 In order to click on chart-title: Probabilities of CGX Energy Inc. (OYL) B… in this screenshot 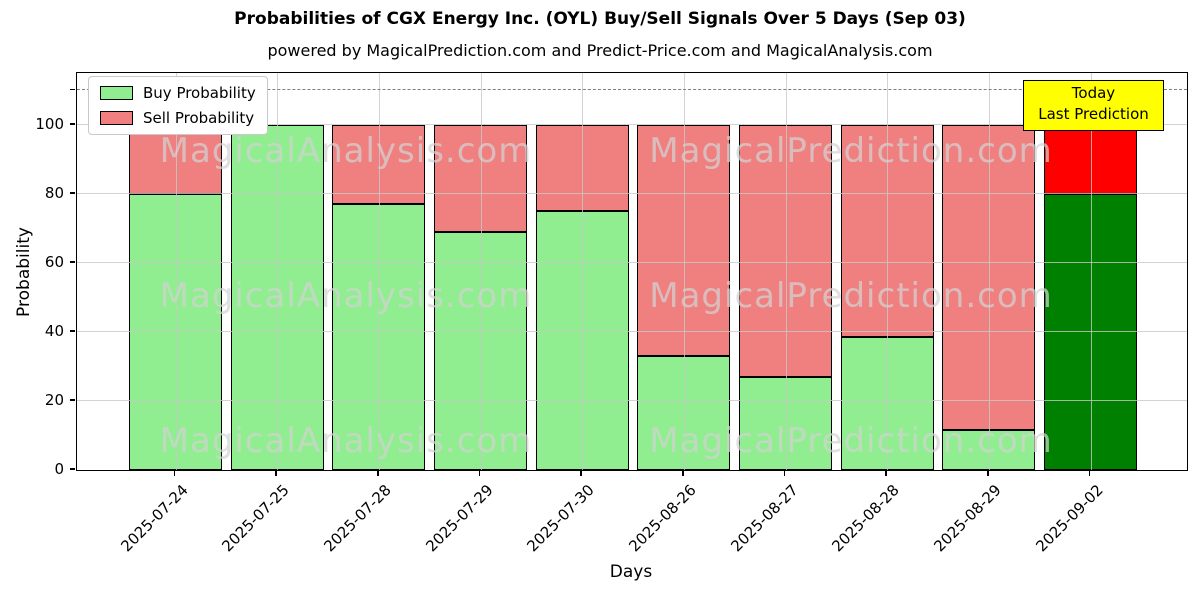, I will do `click(600, 19)`.